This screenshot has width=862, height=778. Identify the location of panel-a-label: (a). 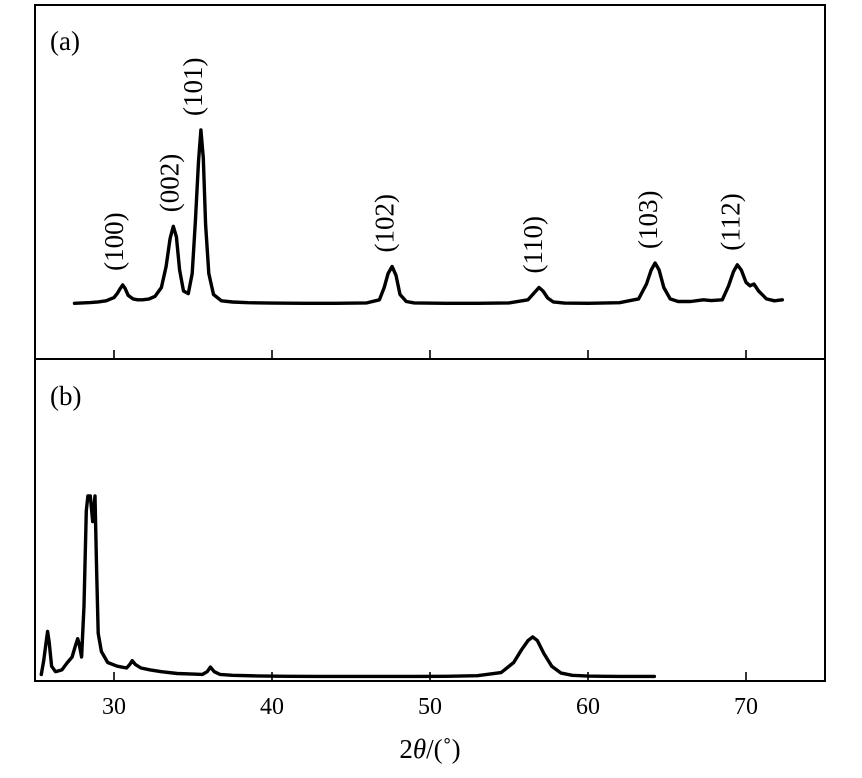
(65, 41).